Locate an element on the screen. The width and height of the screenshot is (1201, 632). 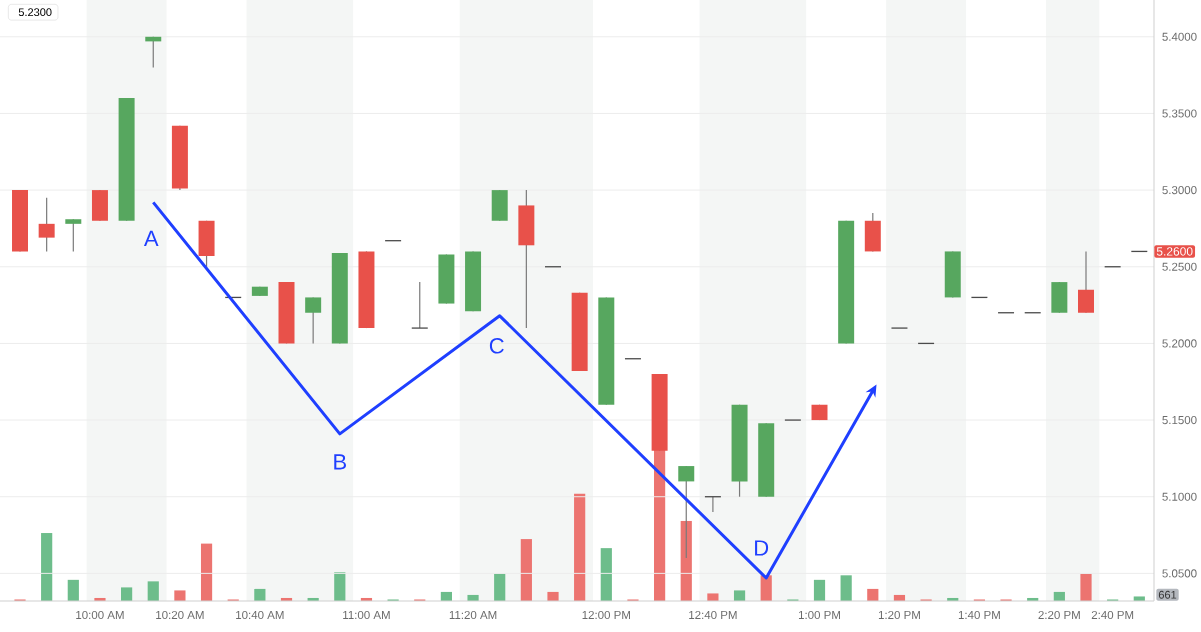
x-tick-label: 12:00 PM is located at coordinates (606, 615).